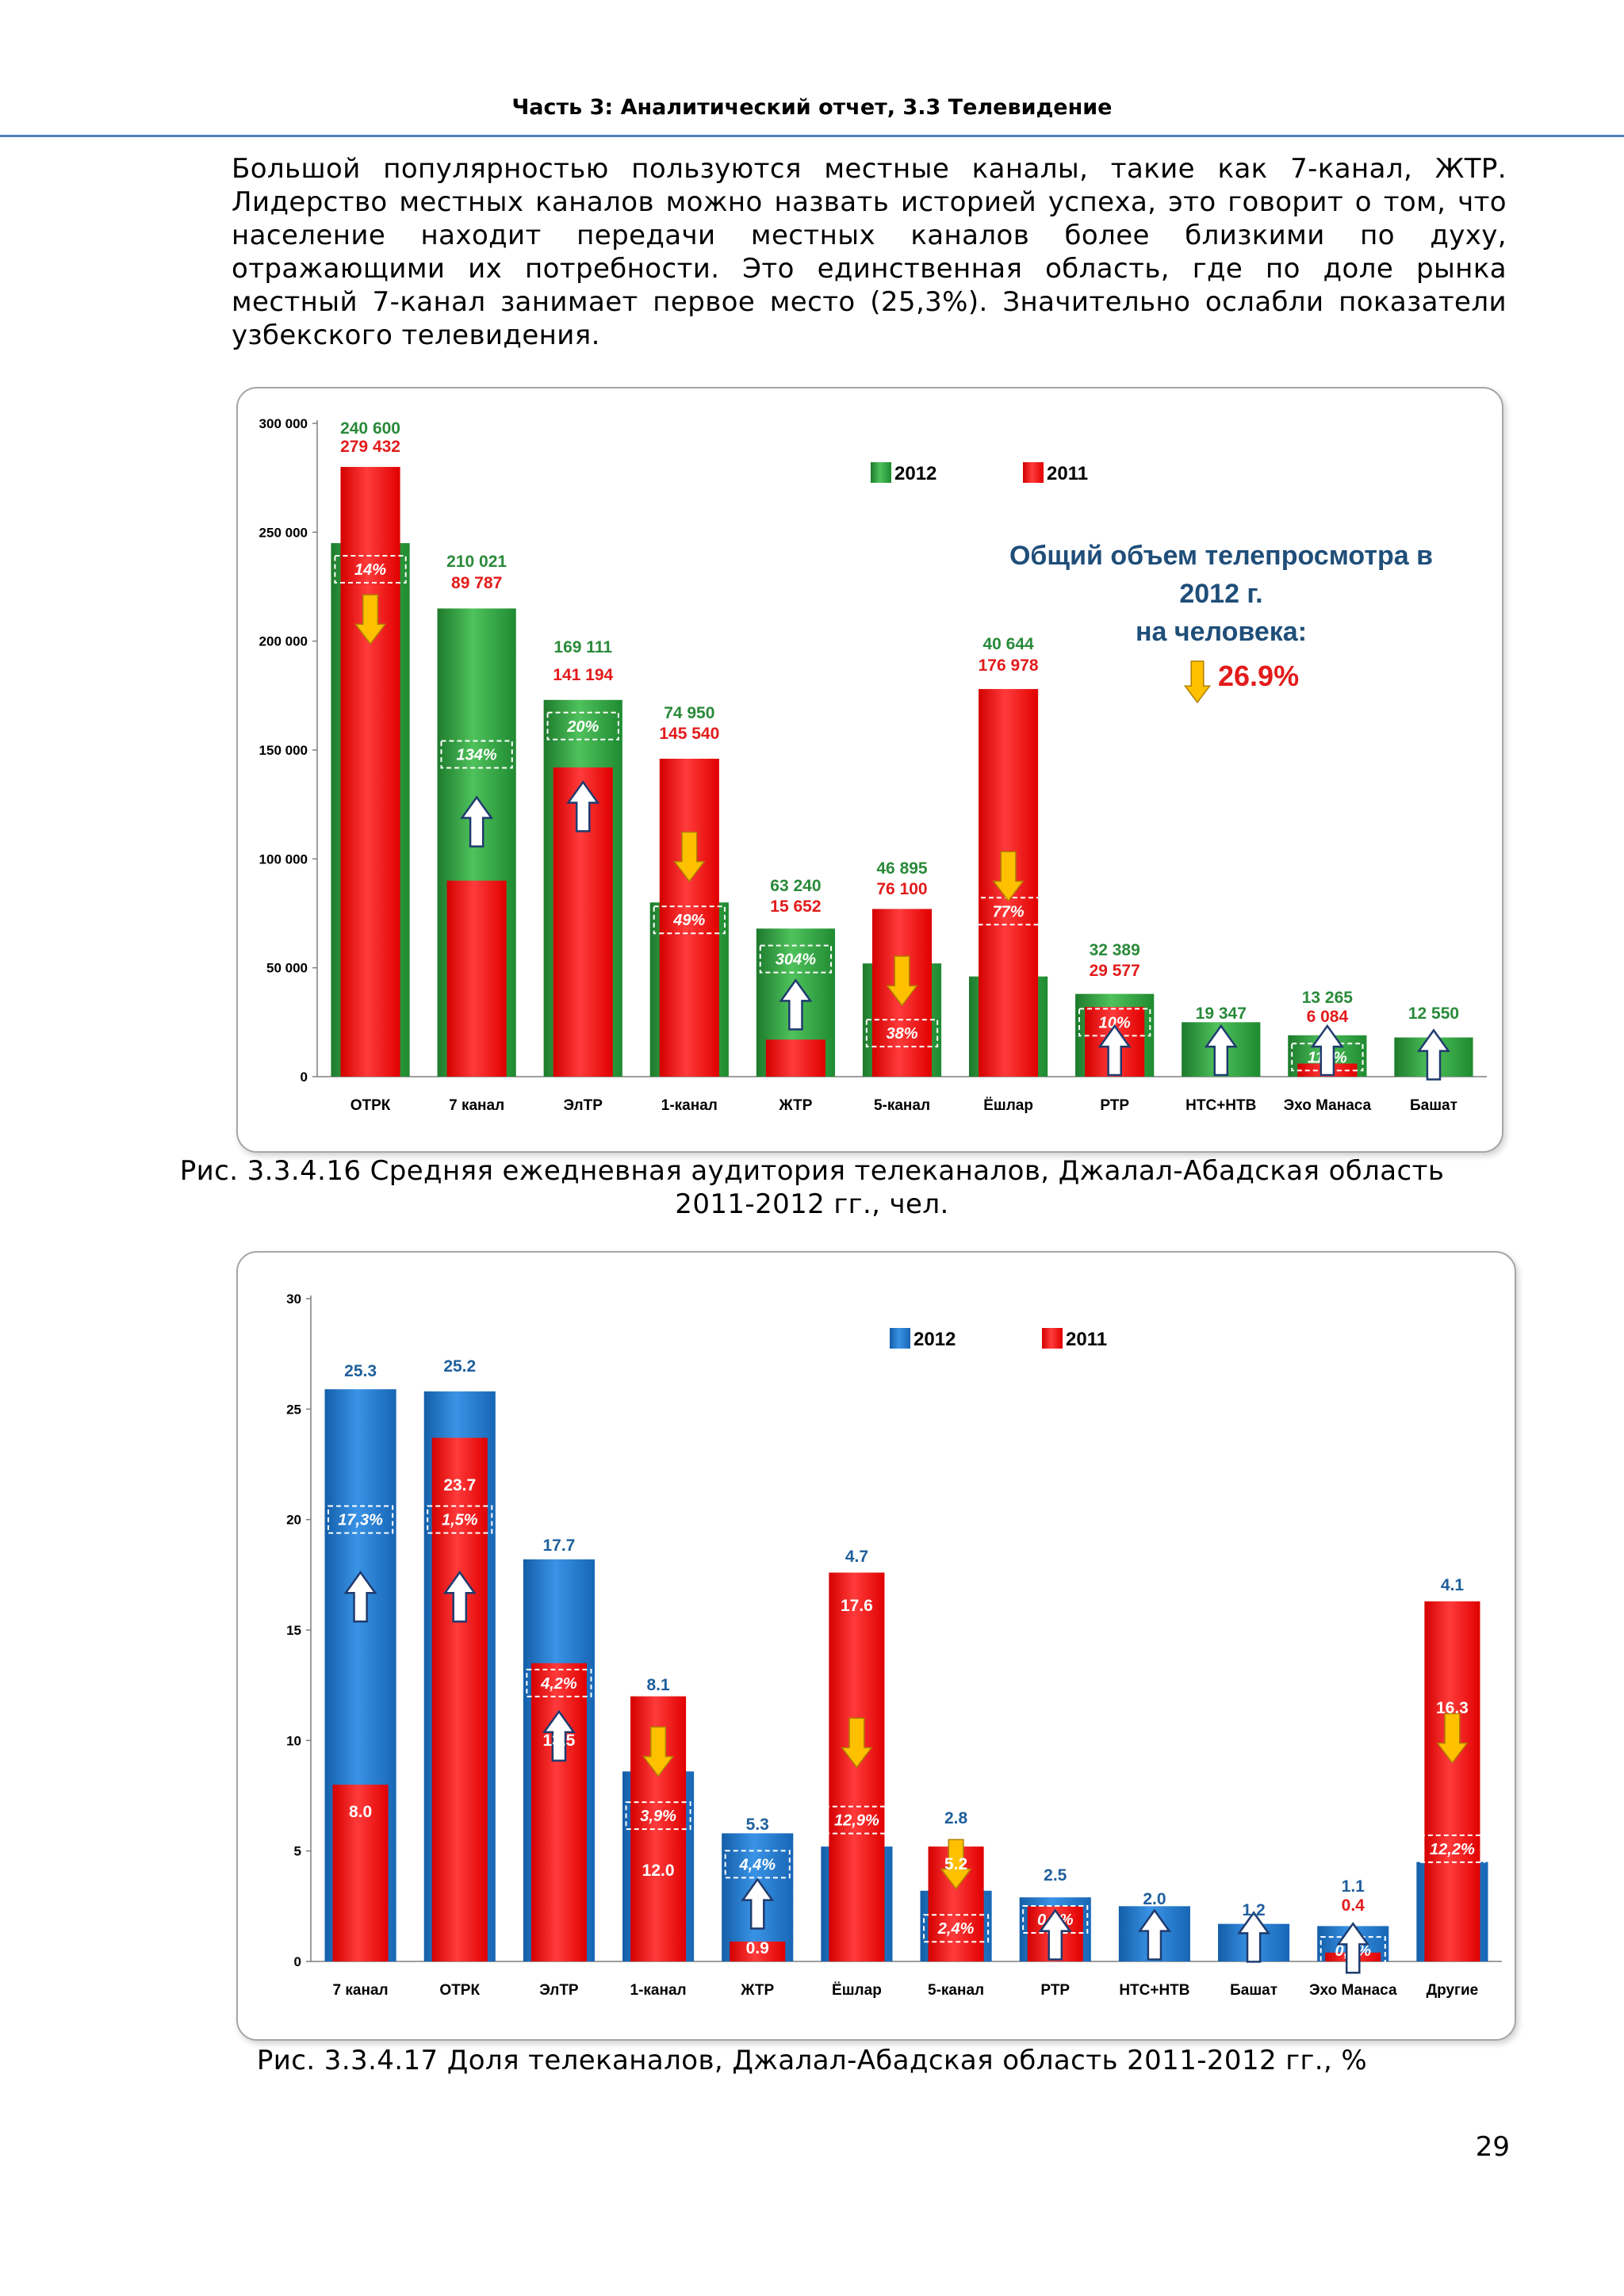  What do you see at coordinates (812, 136) in the screenshot?
I see `header-divider` at bounding box center [812, 136].